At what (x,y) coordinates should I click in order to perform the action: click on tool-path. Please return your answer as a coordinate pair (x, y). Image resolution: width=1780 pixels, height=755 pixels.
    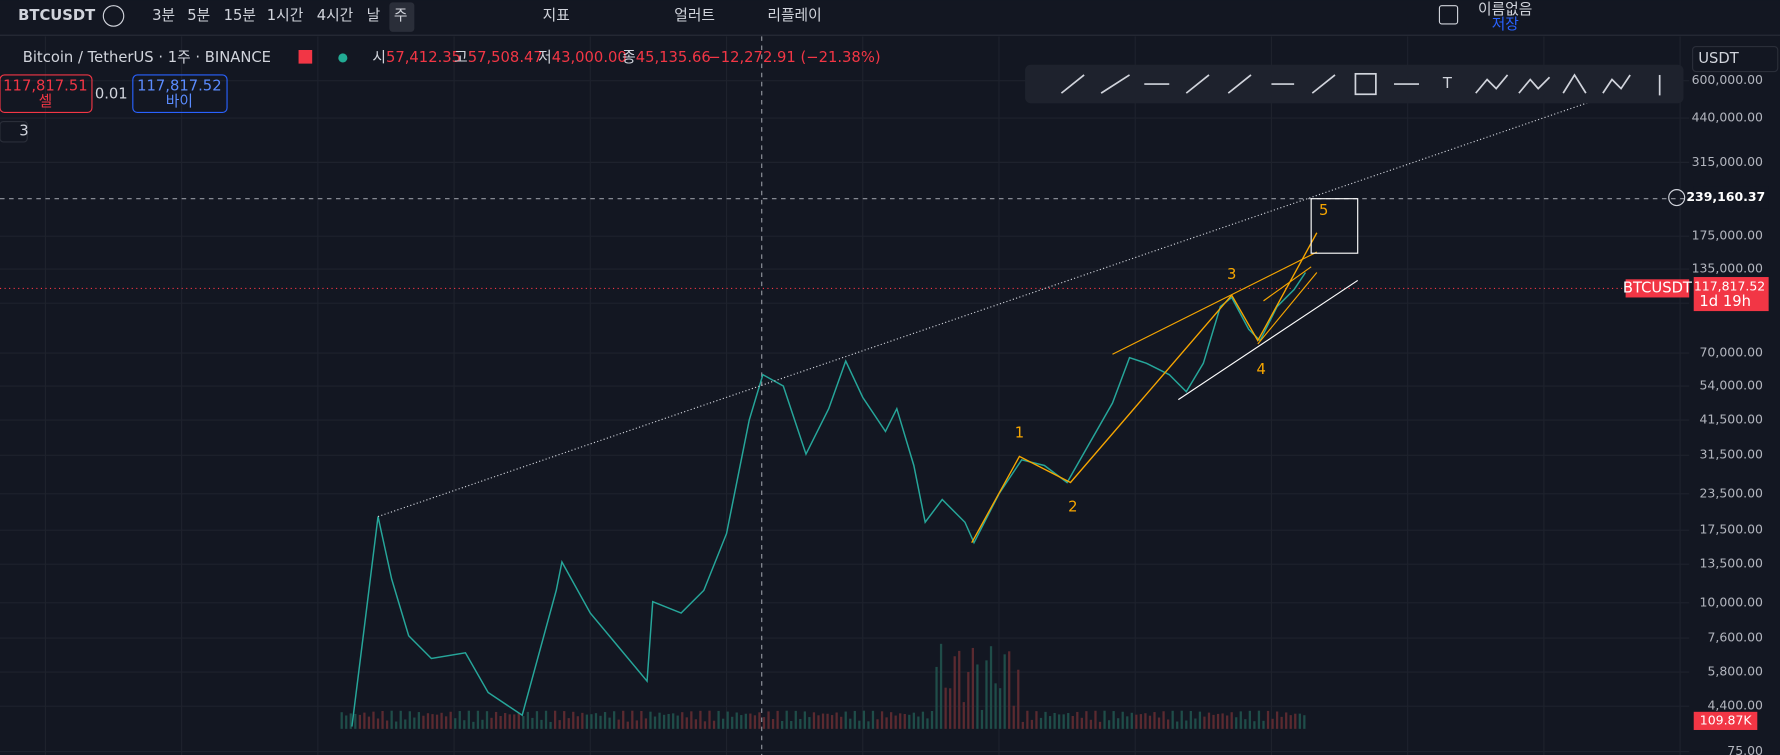
    Looking at the image, I should click on (1534, 85).